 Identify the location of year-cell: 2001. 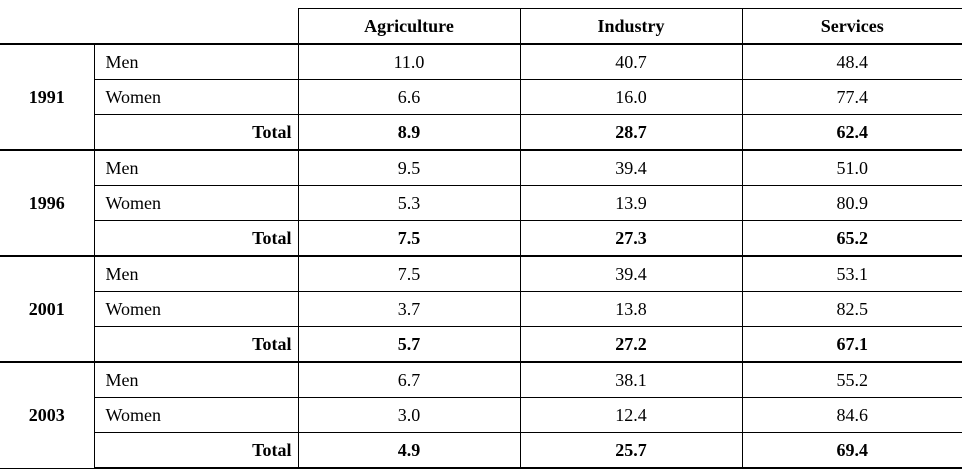
(47, 309).